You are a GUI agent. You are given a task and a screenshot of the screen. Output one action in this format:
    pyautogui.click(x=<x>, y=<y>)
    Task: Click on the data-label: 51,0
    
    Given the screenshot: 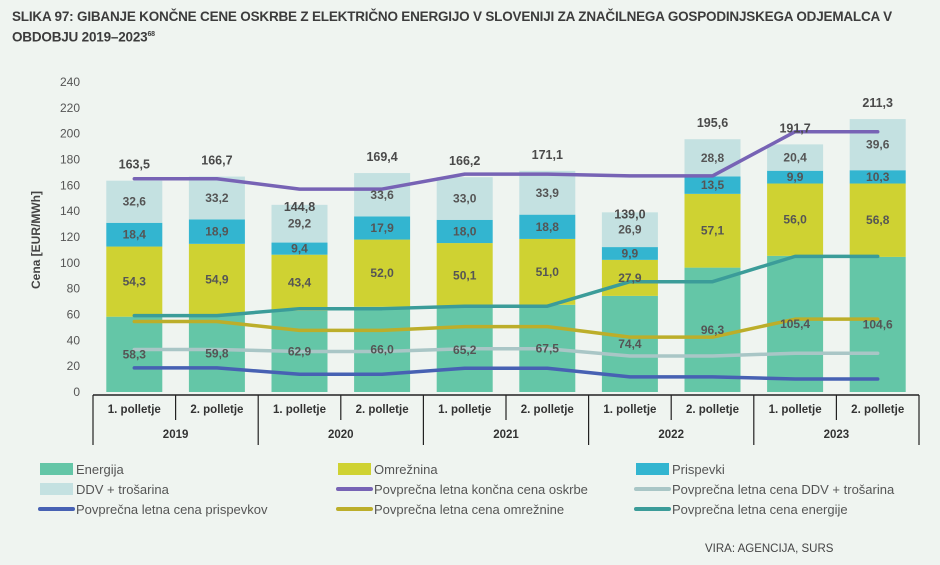 What is the action you would take?
    pyautogui.click(x=548, y=272)
    